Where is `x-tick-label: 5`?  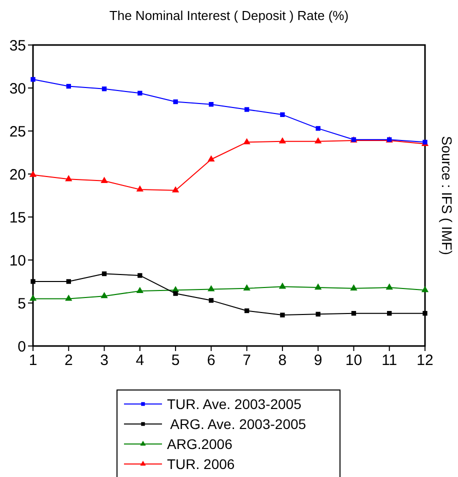 x-tick-label: 5 is located at coordinates (175, 360).